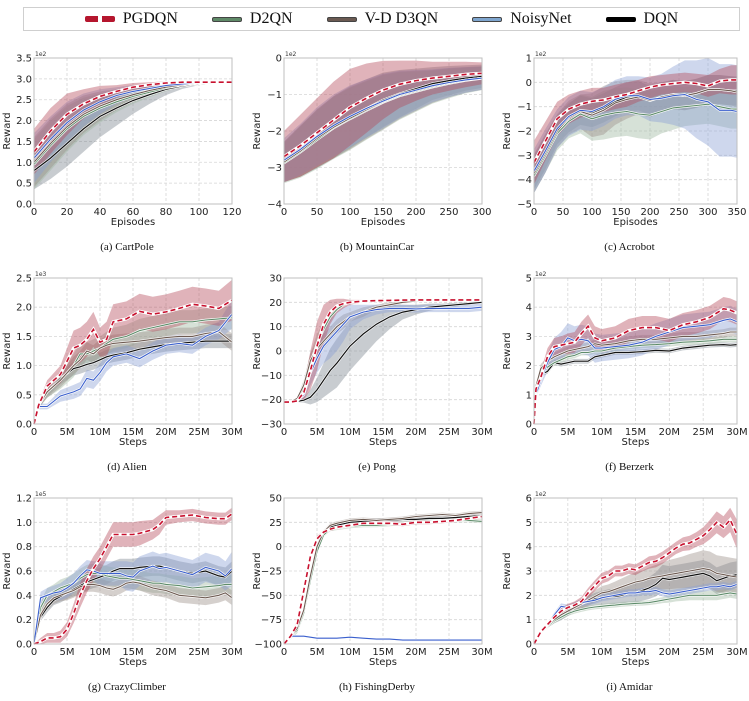 The image size is (749, 701). What do you see at coordinates (275, 499) in the screenshot?
I see `y-tick-label: 50` at bounding box center [275, 499].